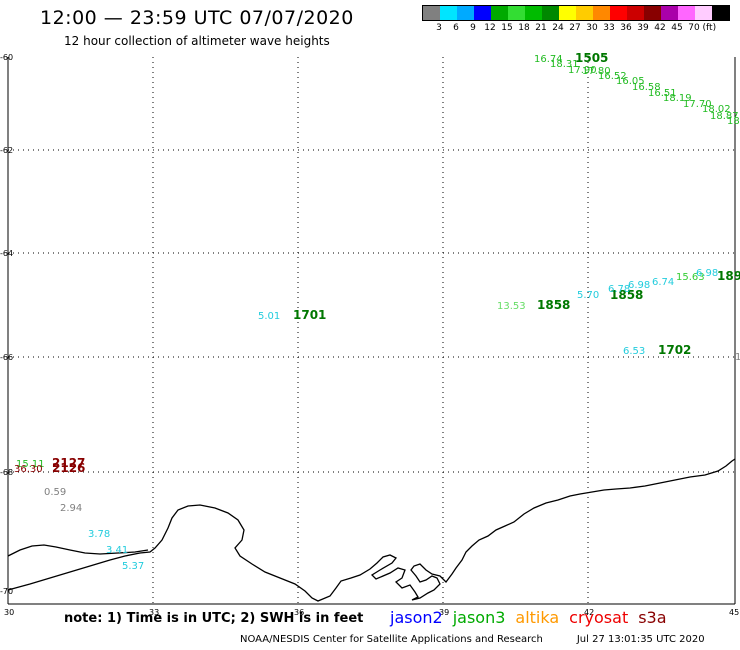 This screenshot has height=650, width=740. I want to click on wave-height-label: 6.78, so click(619, 289).